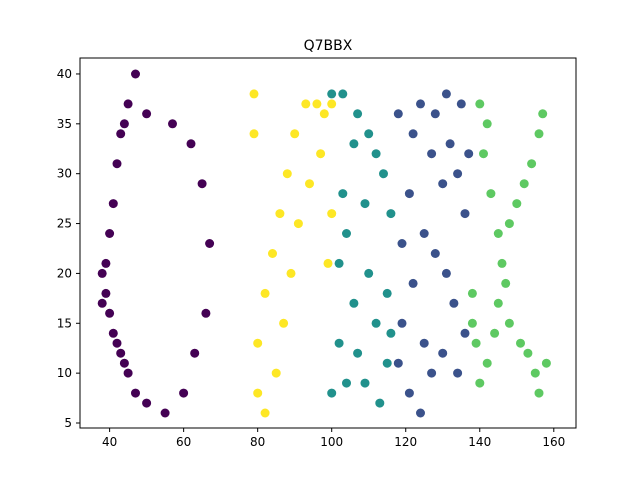  Describe the element at coordinates (109, 442) in the screenshot. I see `x-tick-label-0: 40` at that location.